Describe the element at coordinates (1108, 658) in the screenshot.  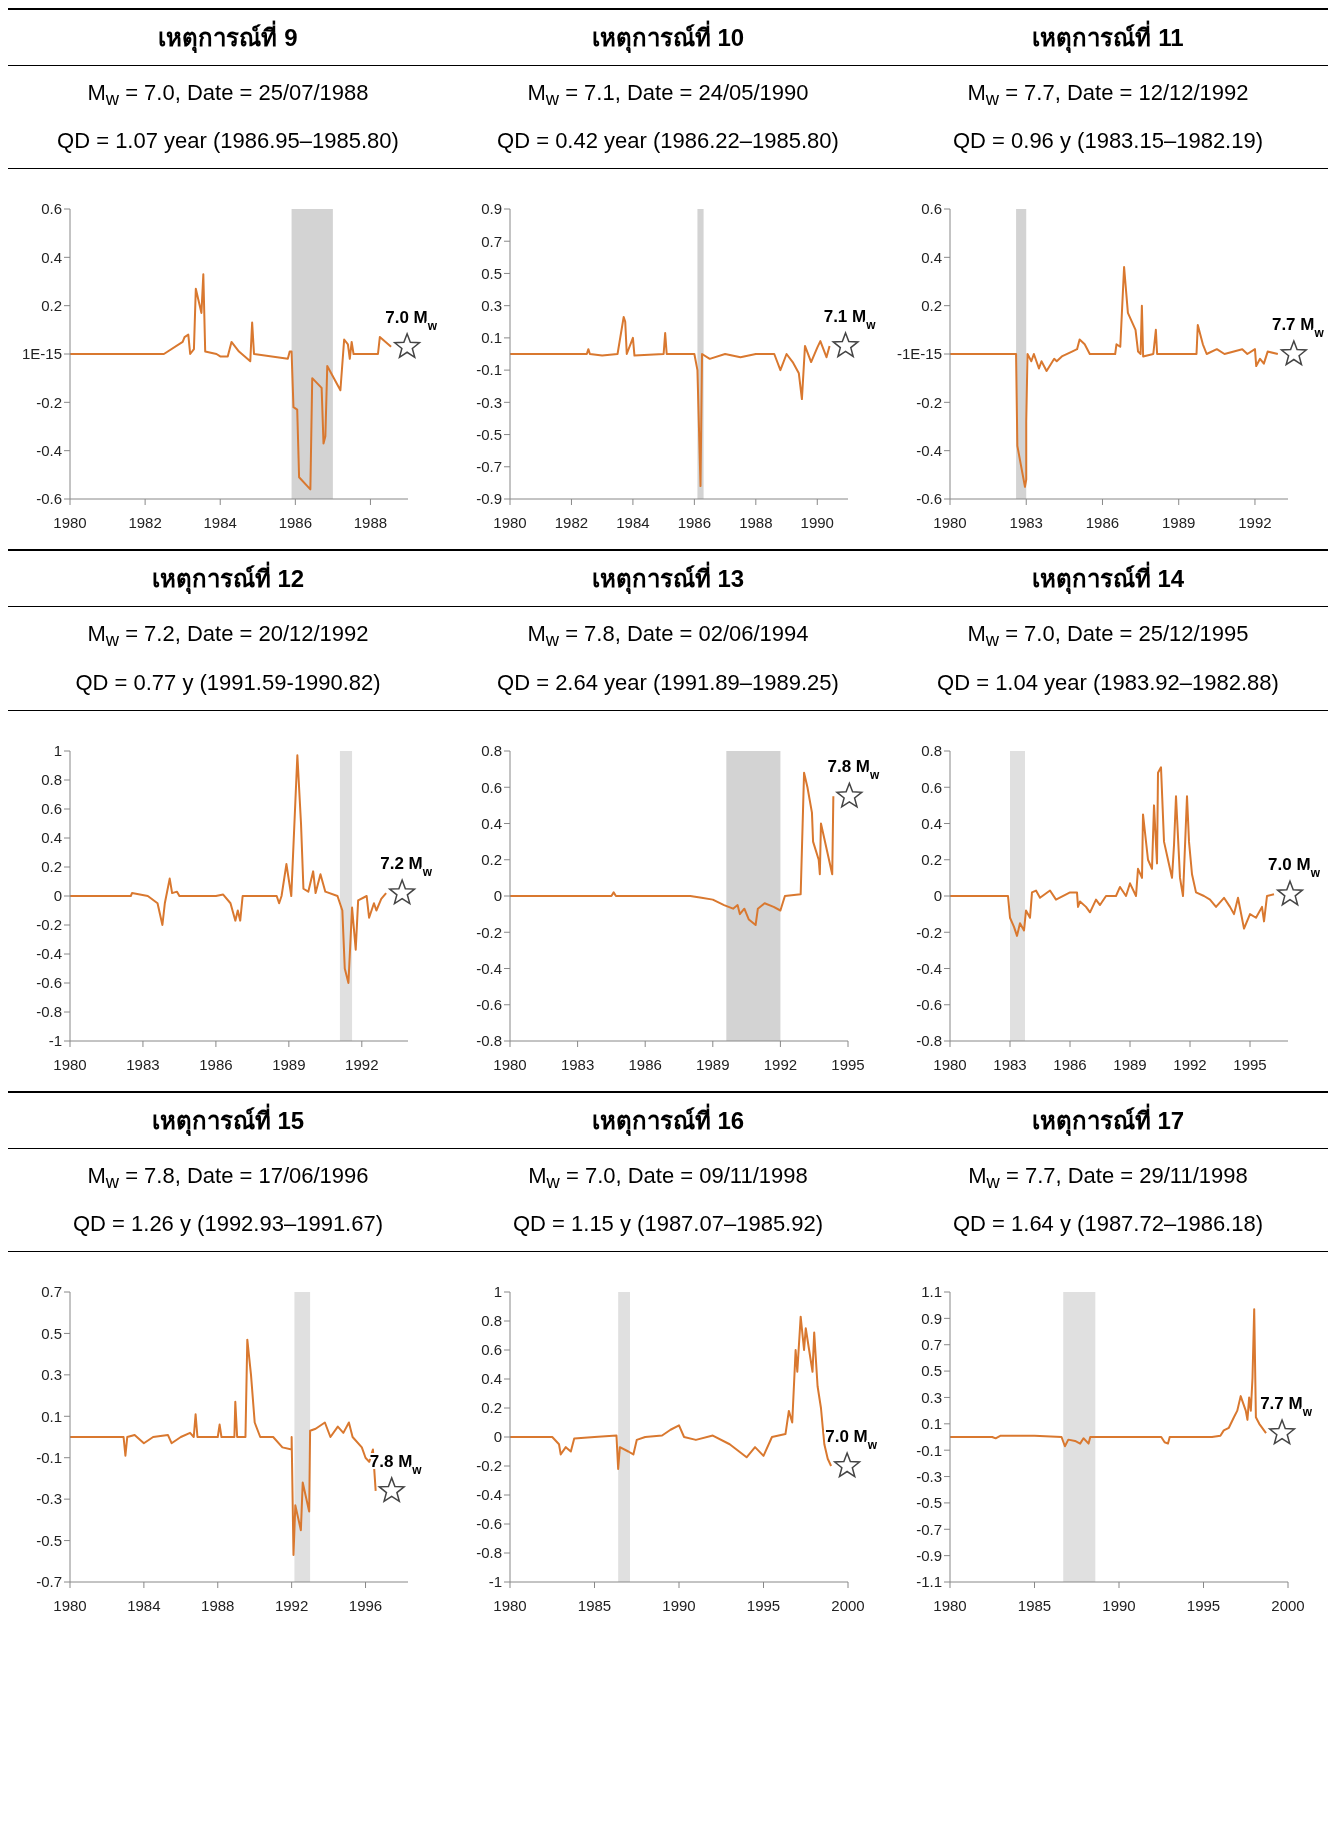
I see `chart-subtitle: M$_{w}$ = 7.0, Date = 25/12/1995 QD = 1.04 year (1983.92–1982.88)` at that location.